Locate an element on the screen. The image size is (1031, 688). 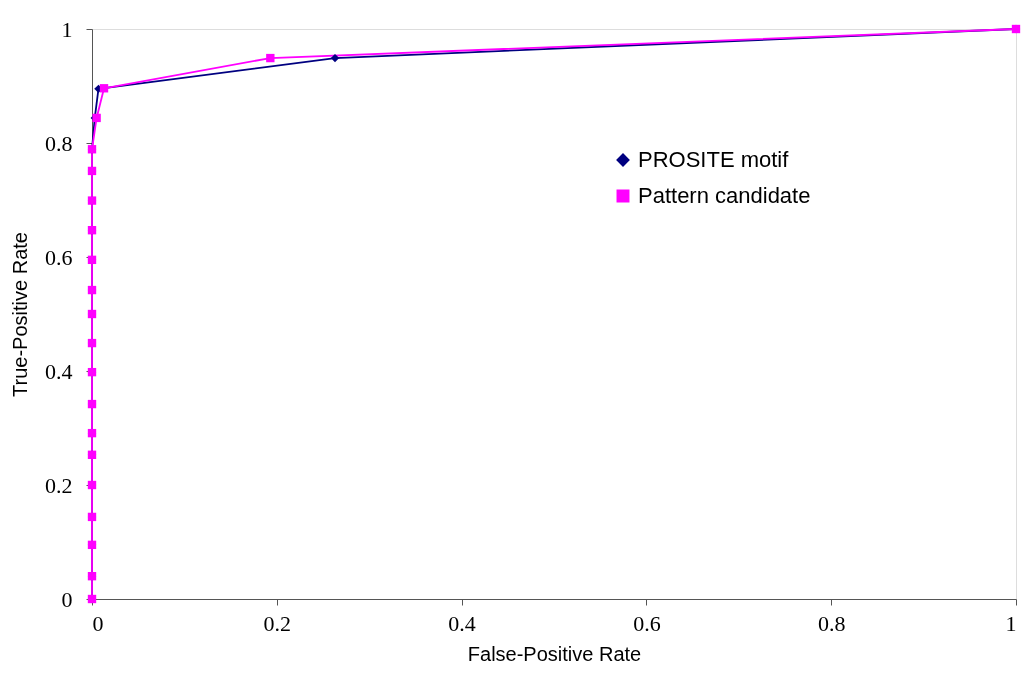
x-axis-title: False-Positive Rate is located at coordinates (554, 653).